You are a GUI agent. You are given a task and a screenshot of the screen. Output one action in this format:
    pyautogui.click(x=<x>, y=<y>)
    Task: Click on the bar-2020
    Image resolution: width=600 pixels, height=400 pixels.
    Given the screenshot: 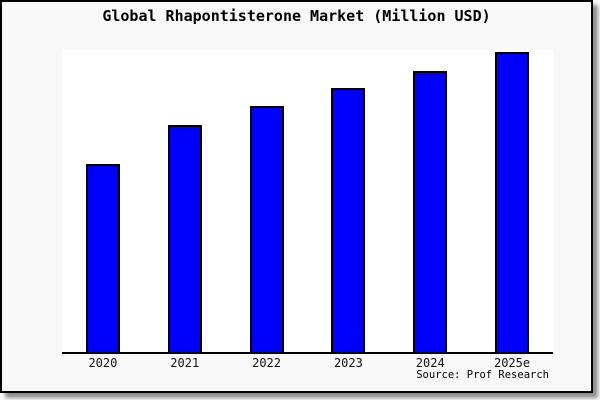 What is the action you would take?
    pyautogui.click(x=102, y=258)
    